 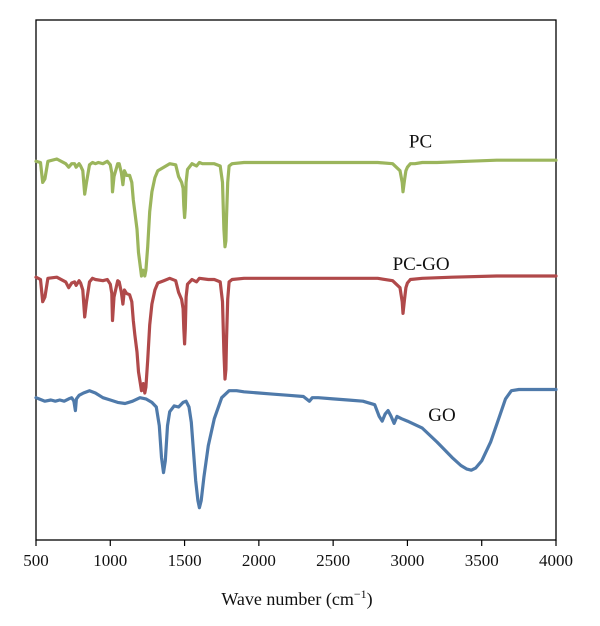 What do you see at coordinates (556, 560) in the screenshot?
I see `x-tick-label: 4000` at bounding box center [556, 560].